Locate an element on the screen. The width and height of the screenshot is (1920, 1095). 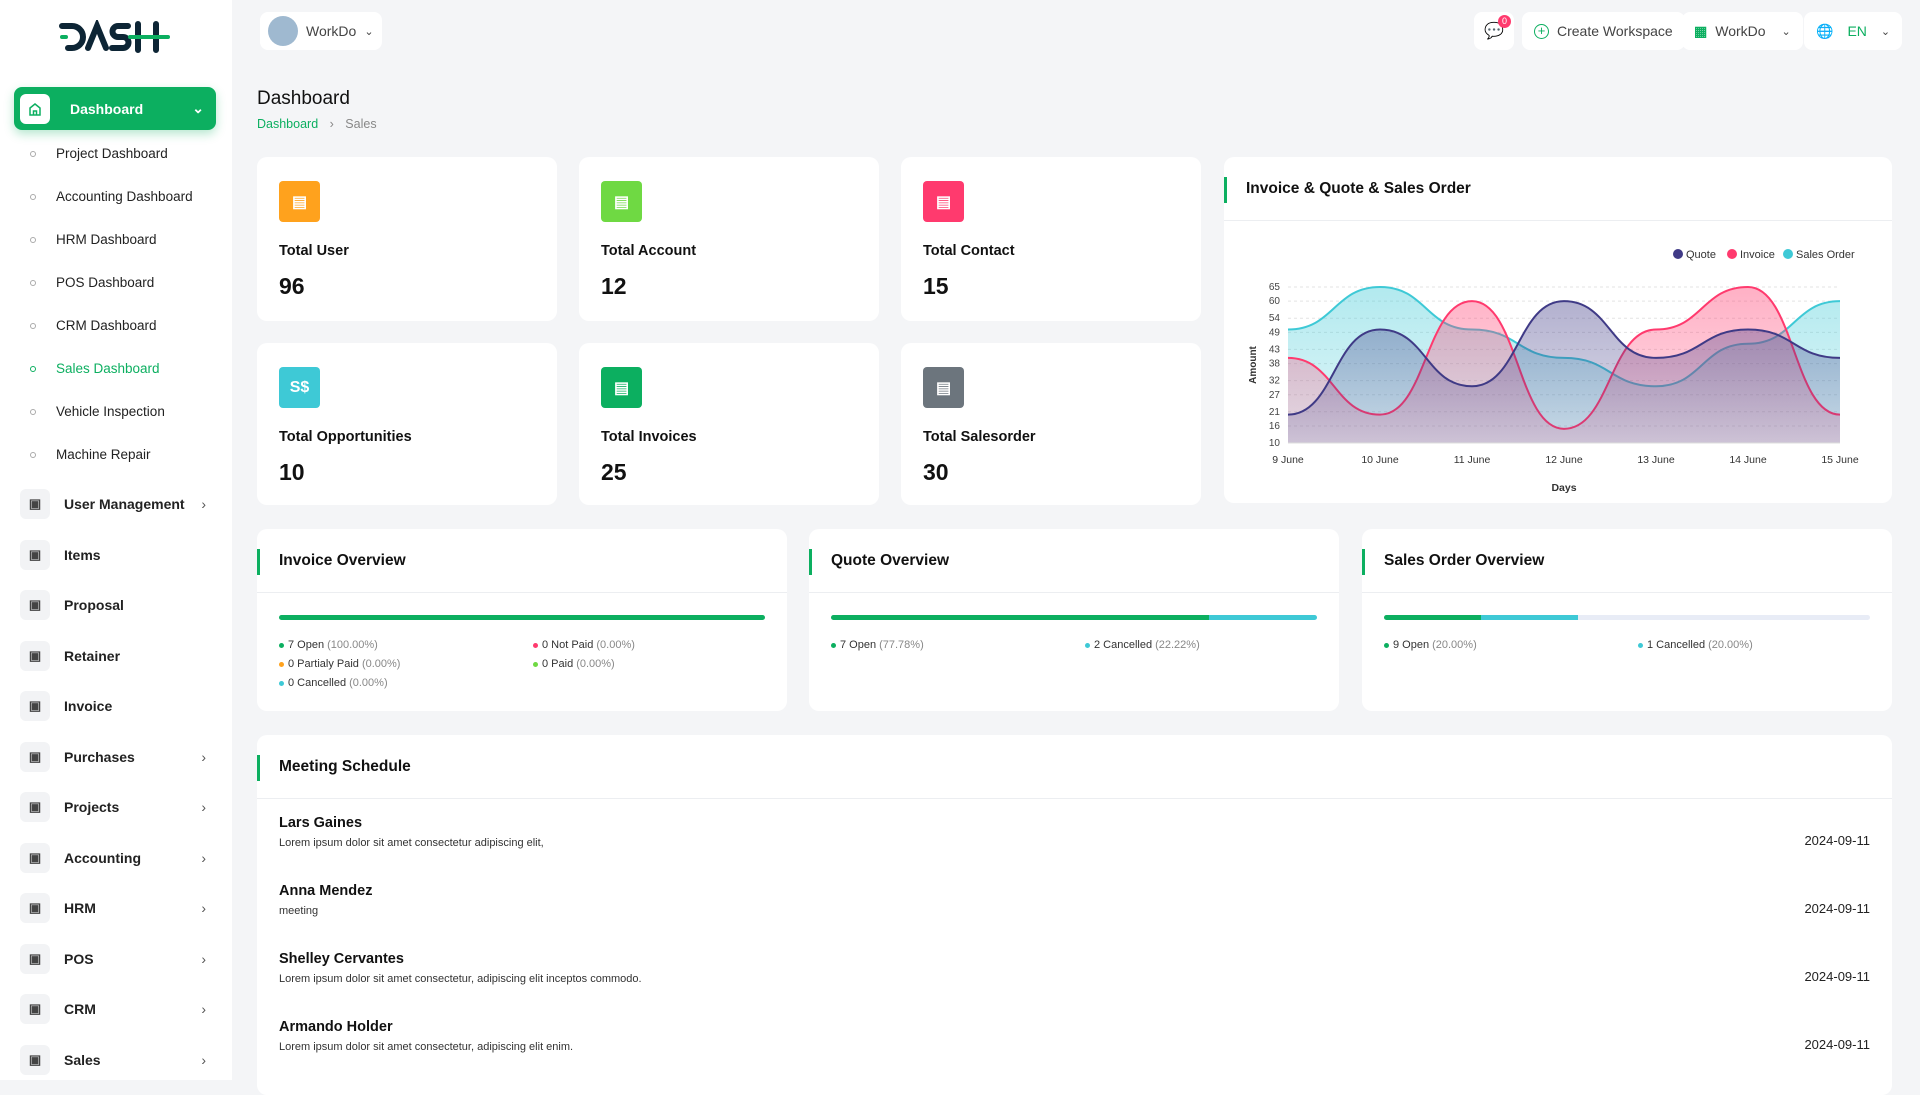
language-selector: 🌐 EN ⌄ is located at coordinates (1853, 31).